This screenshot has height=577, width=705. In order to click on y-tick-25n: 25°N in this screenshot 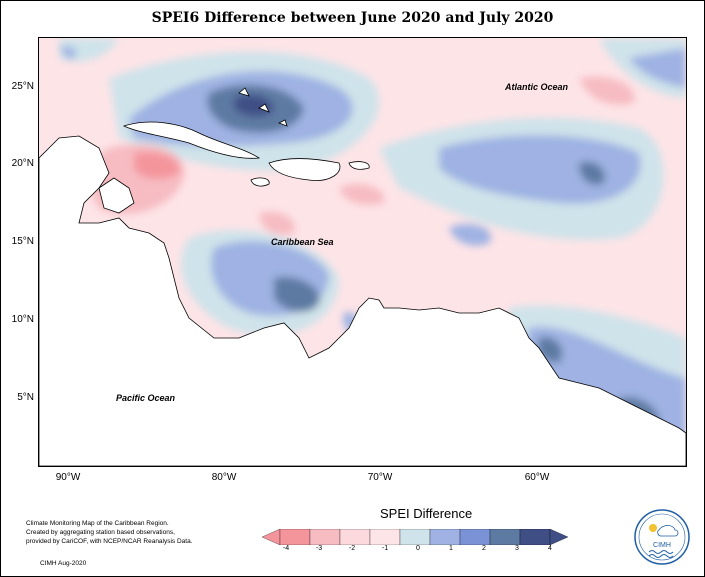, I will do `click(22, 86)`.